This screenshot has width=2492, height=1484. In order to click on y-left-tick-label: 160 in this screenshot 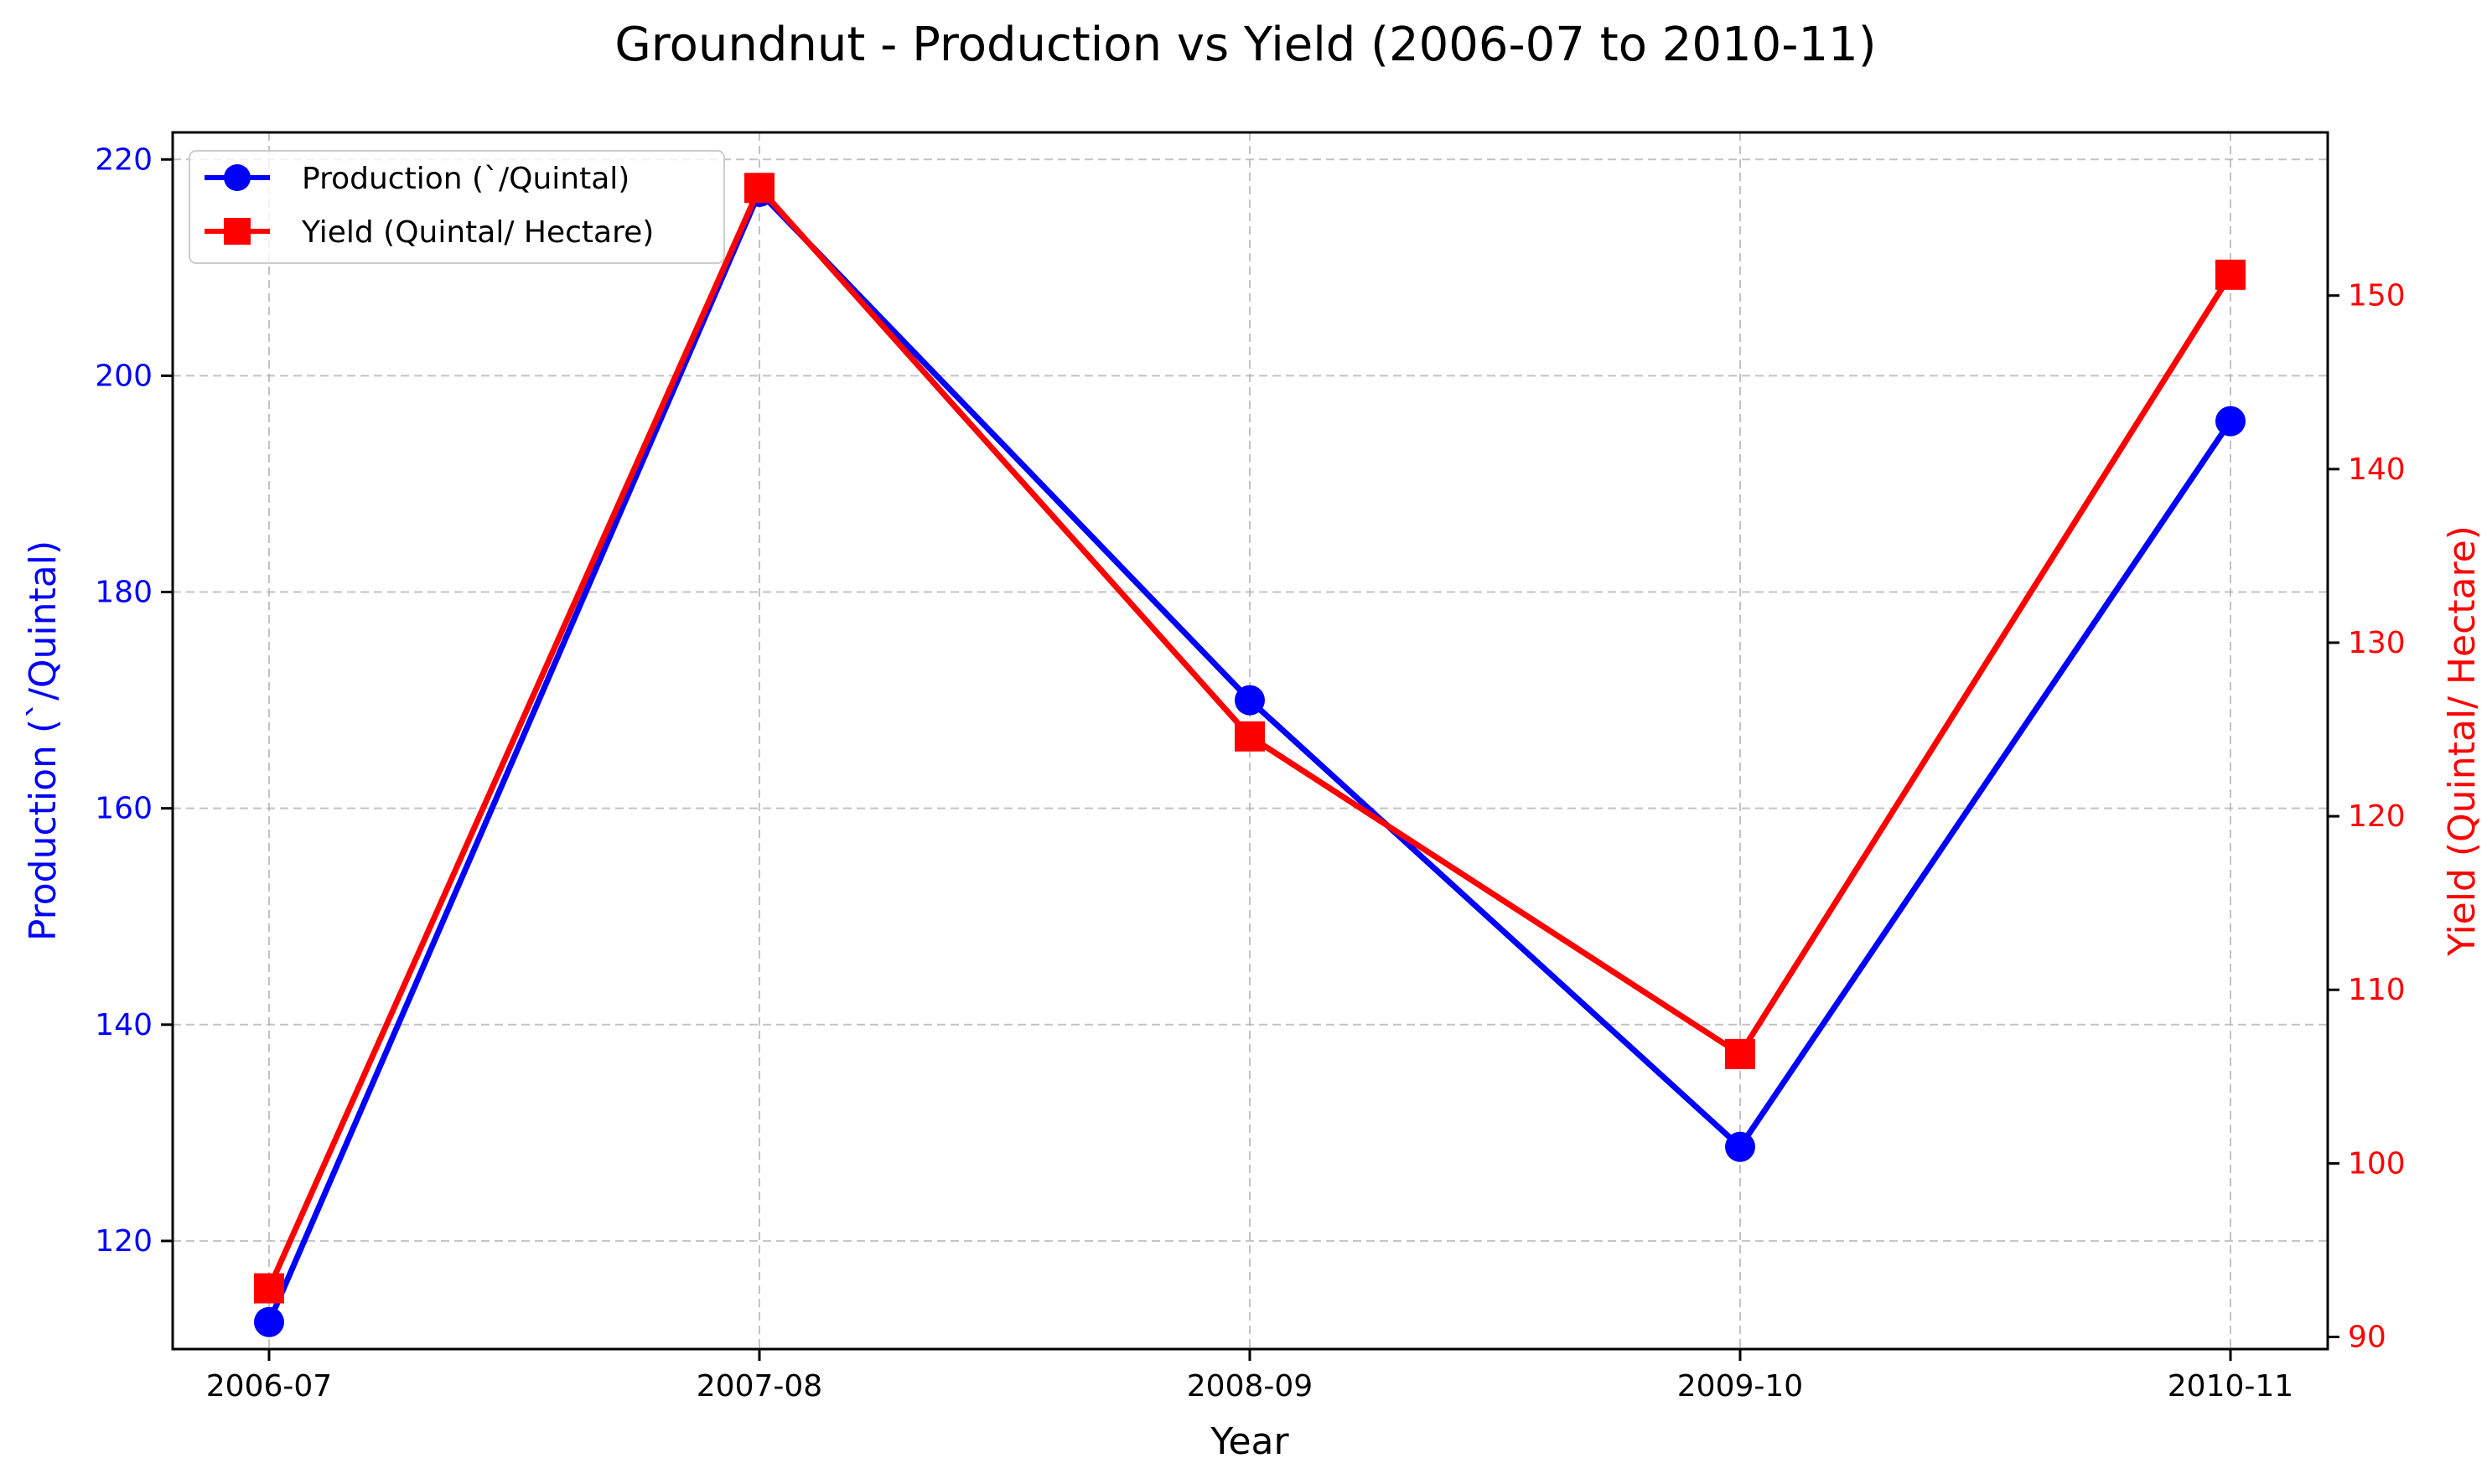, I will do `click(124, 809)`.